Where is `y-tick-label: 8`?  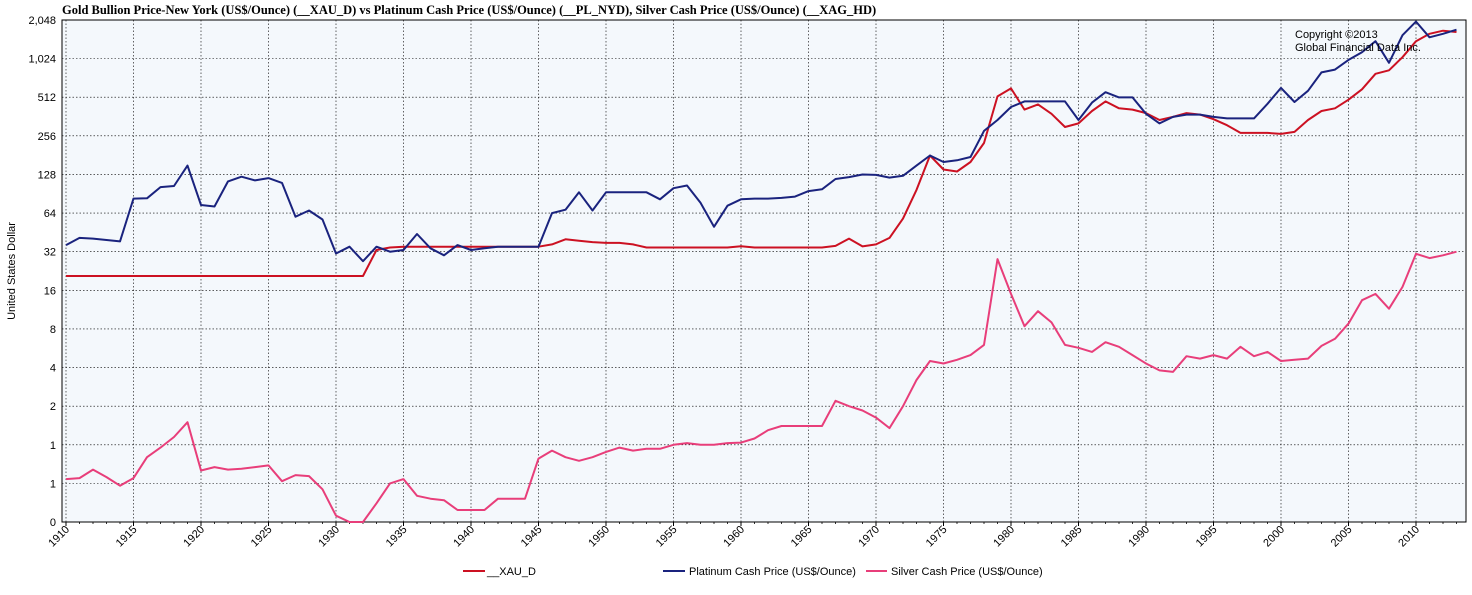
y-tick-label: 8 is located at coordinates (53, 330).